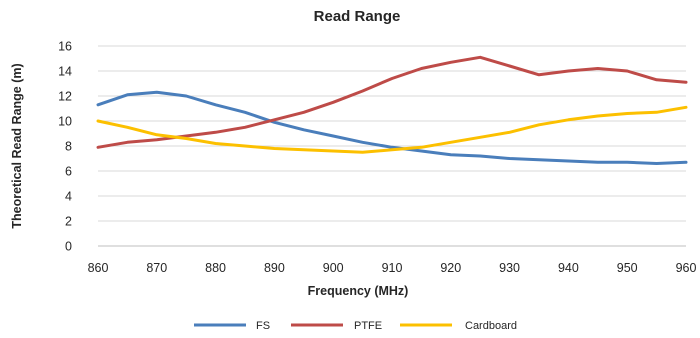  I want to click on x-tick-label: 860, so click(98, 268).